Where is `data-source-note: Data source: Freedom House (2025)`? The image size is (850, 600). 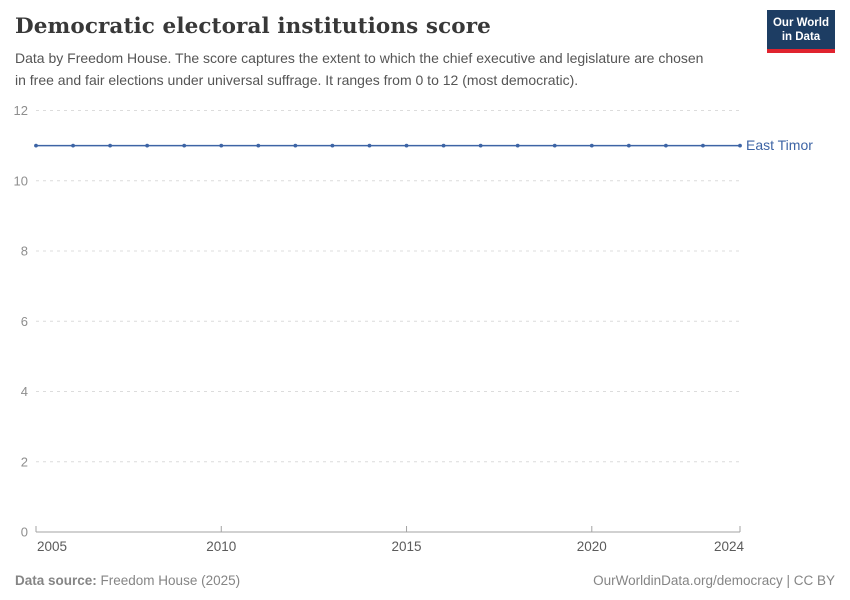 data-source-note: Data source: Freedom House (2025) is located at coordinates (127, 580).